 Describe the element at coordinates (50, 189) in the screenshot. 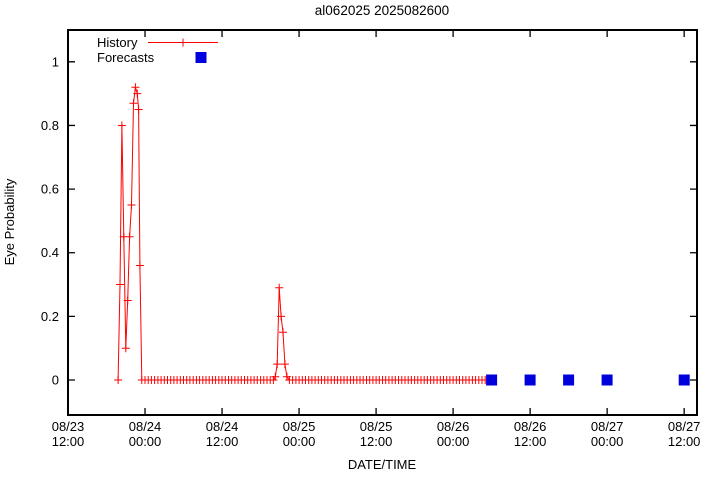

I see `y-tick-label: 0.6` at that location.